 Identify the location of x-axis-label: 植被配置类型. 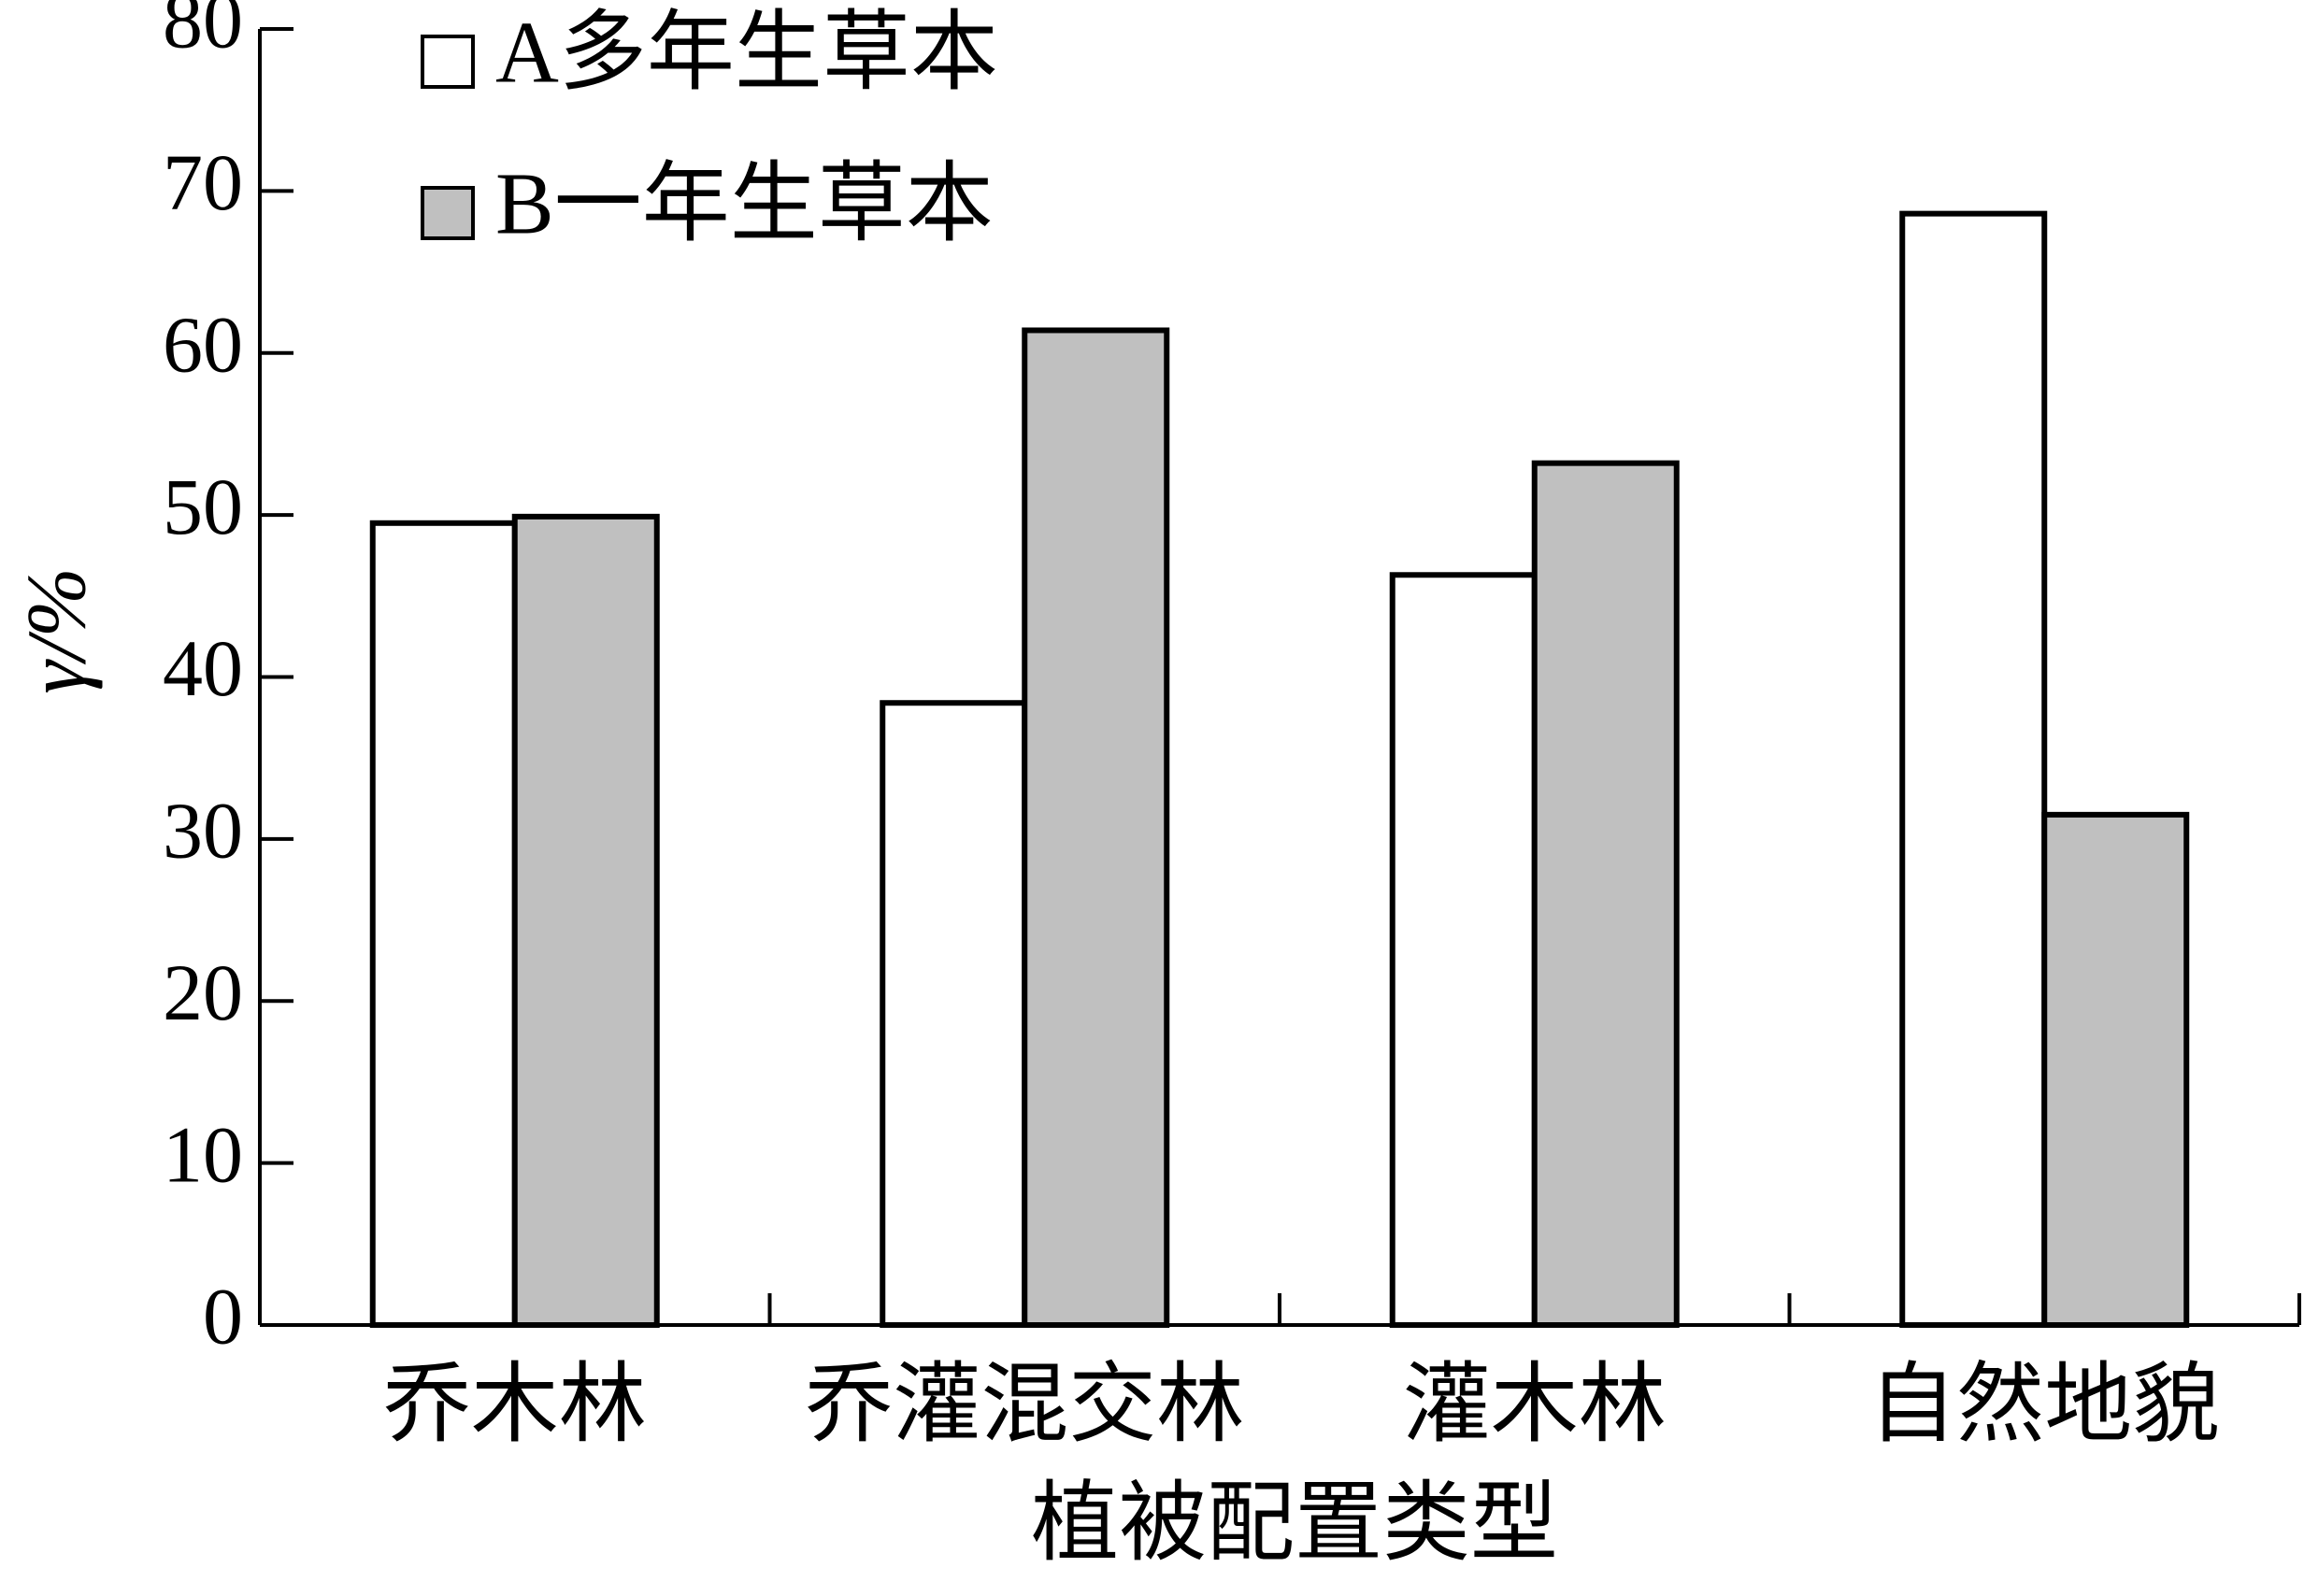
(1294, 1524).